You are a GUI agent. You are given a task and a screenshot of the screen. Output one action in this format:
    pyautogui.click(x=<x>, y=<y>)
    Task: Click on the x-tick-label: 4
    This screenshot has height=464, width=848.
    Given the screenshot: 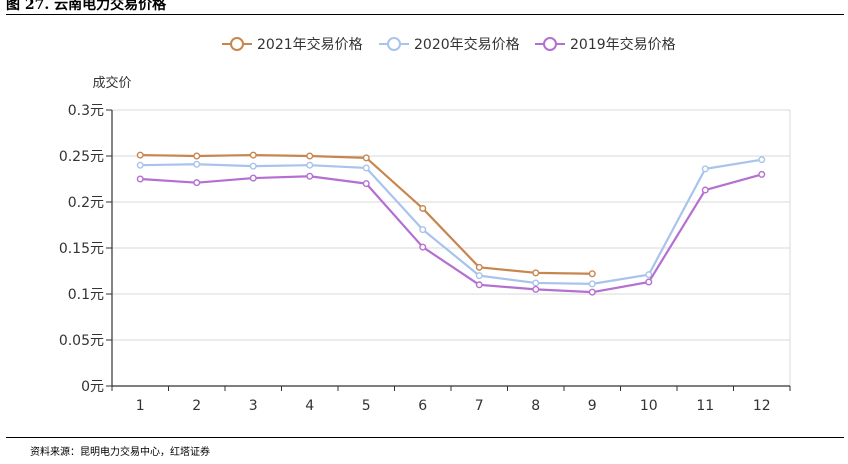 What is the action you would take?
    pyautogui.click(x=309, y=406)
    